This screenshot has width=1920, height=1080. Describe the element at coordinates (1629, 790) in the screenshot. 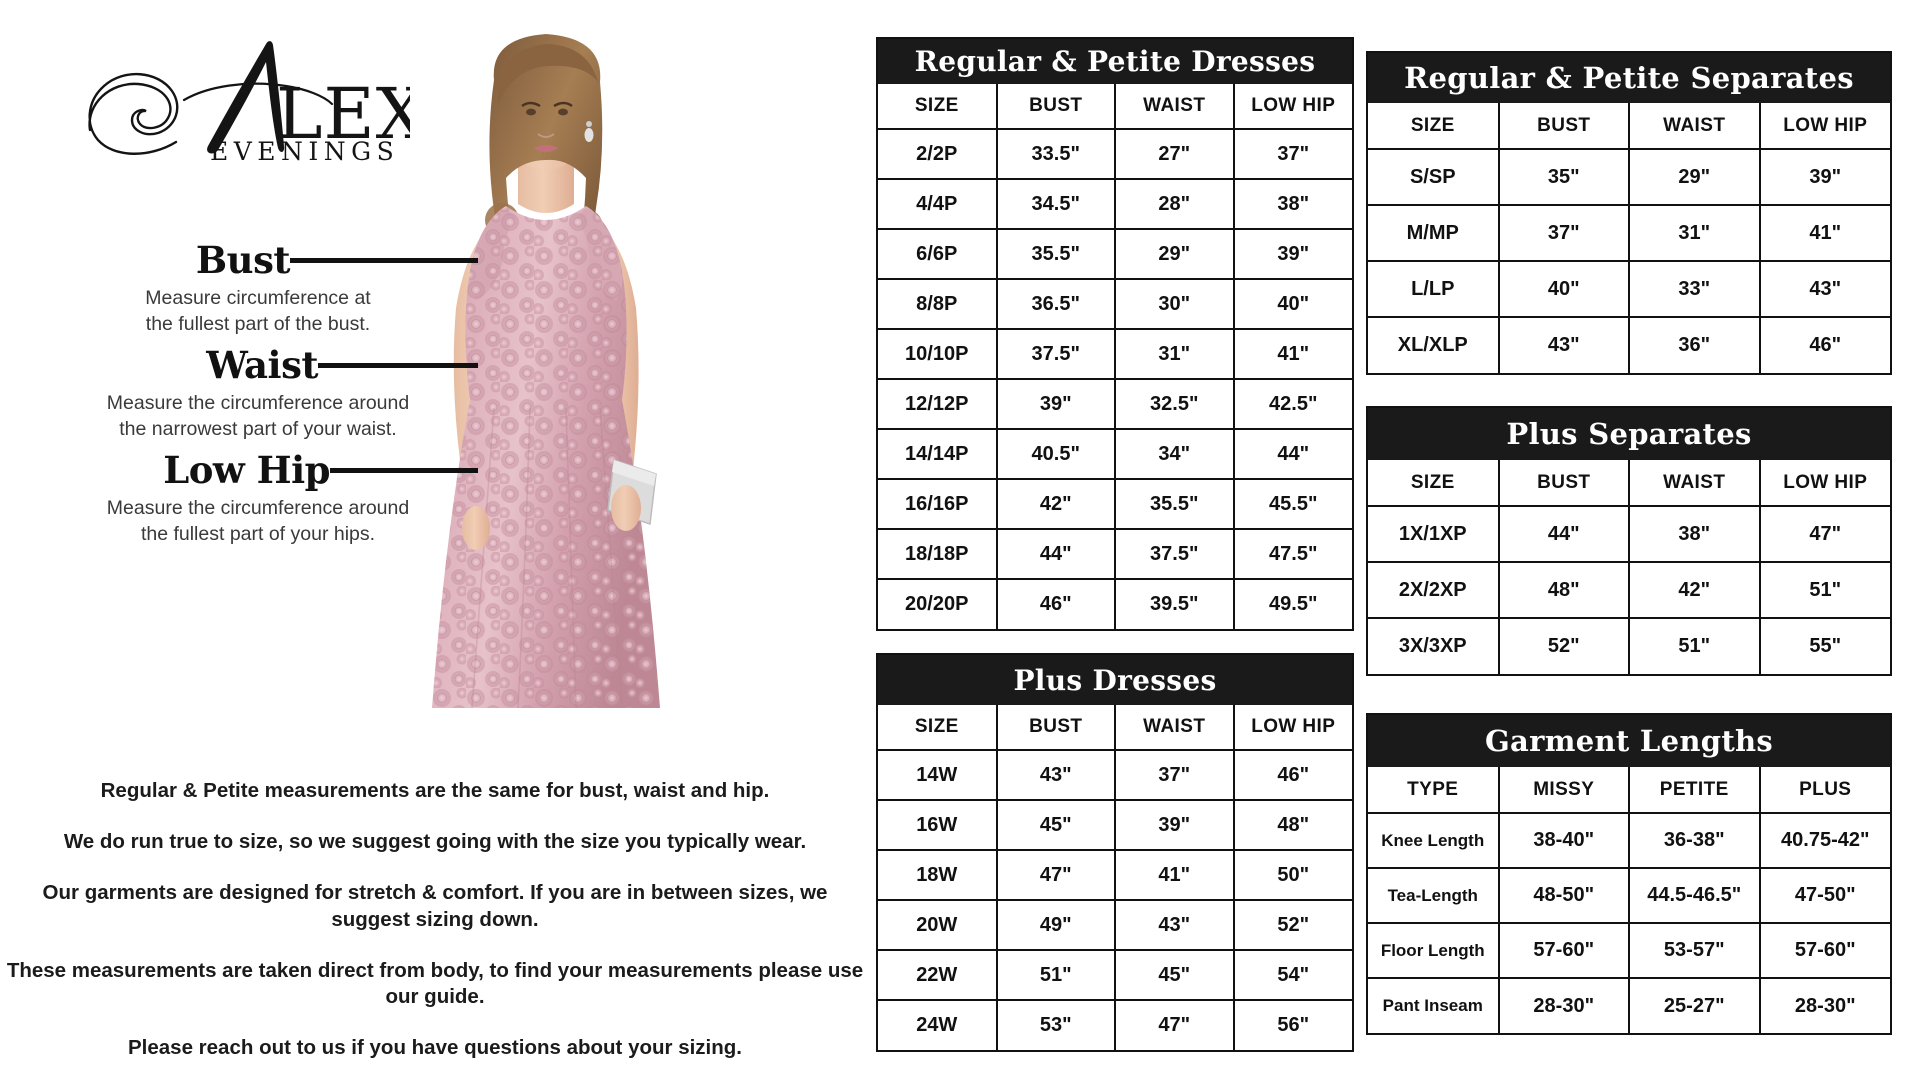

I see `table-header-row: TYPE MISSY PETITE PLUS` at that location.